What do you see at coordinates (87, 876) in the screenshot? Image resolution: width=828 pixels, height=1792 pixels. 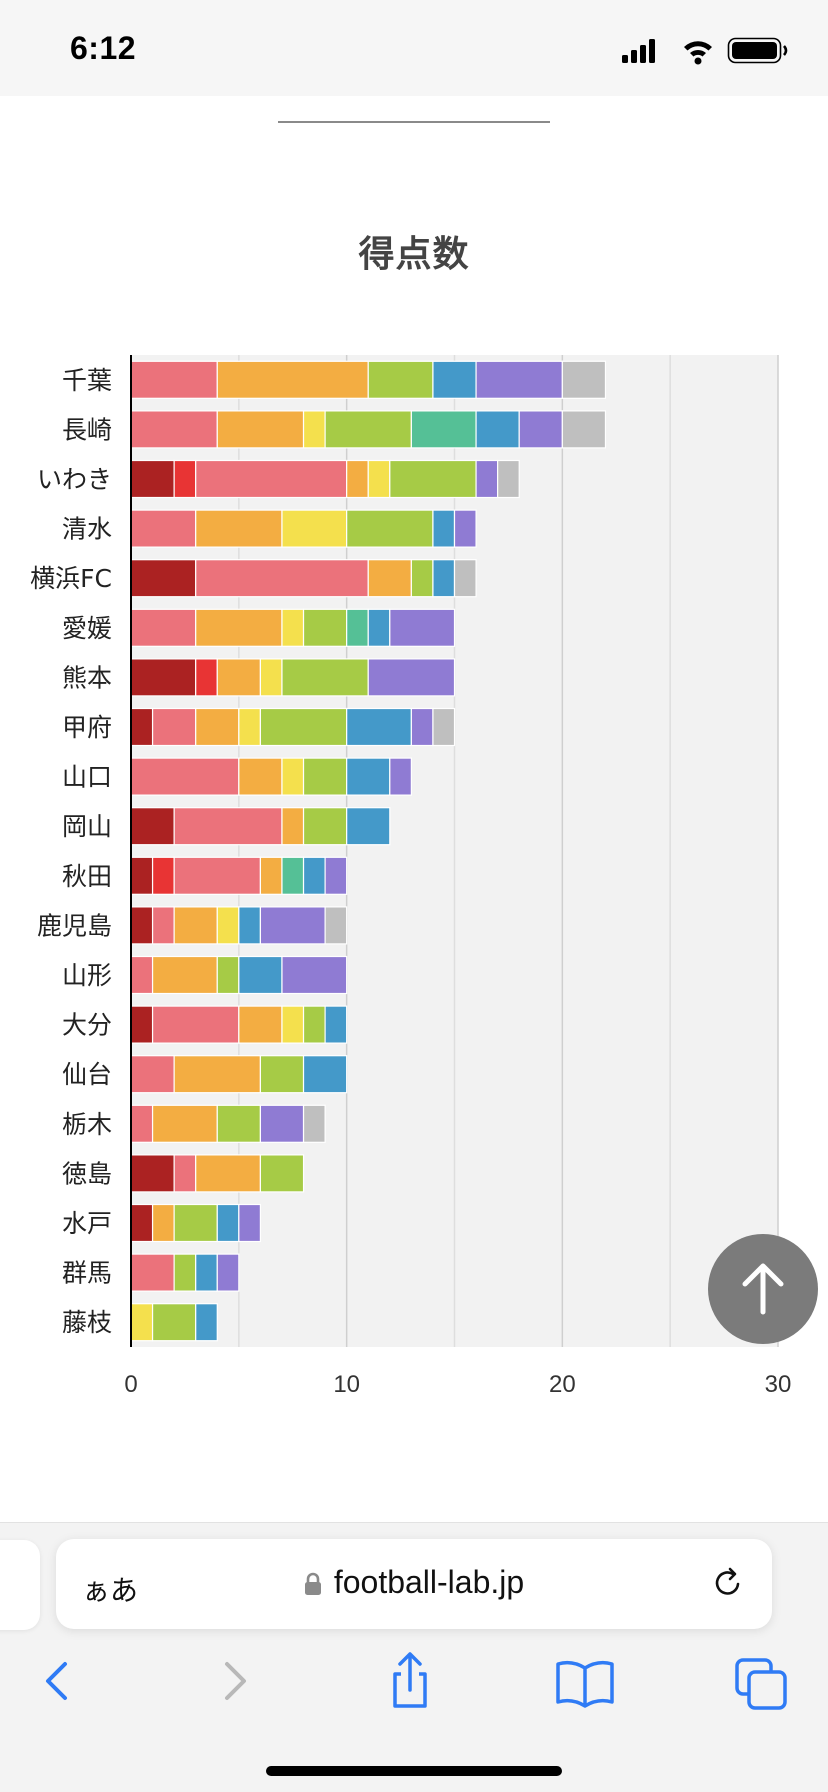 I see `category-label: 秋田` at bounding box center [87, 876].